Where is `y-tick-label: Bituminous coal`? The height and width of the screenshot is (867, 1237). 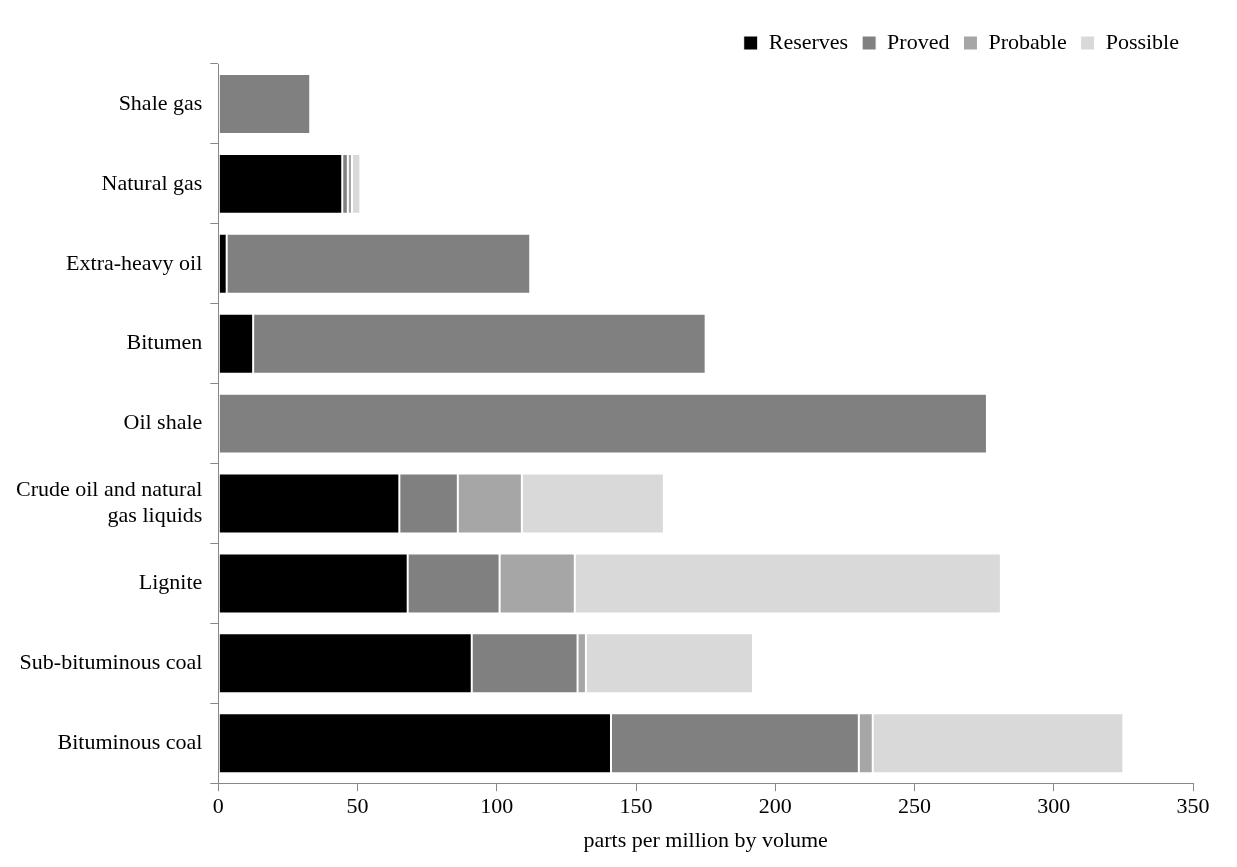 y-tick-label: Bituminous coal is located at coordinates (130, 742).